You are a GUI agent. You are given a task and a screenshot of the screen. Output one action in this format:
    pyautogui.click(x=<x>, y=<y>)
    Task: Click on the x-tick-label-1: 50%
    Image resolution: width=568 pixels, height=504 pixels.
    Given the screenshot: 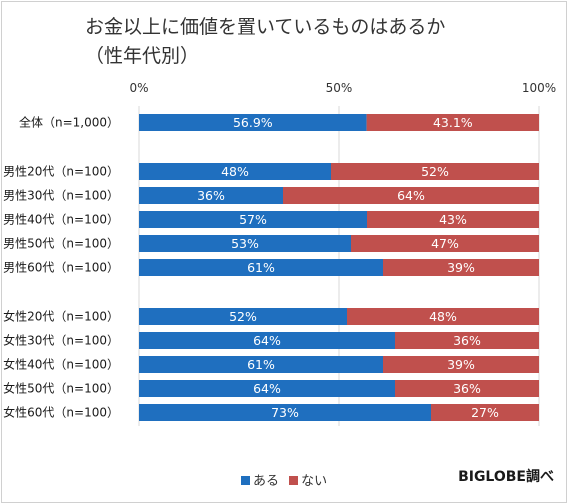 What is the action you would take?
    pyautogui.click(x=339, y=88)
    